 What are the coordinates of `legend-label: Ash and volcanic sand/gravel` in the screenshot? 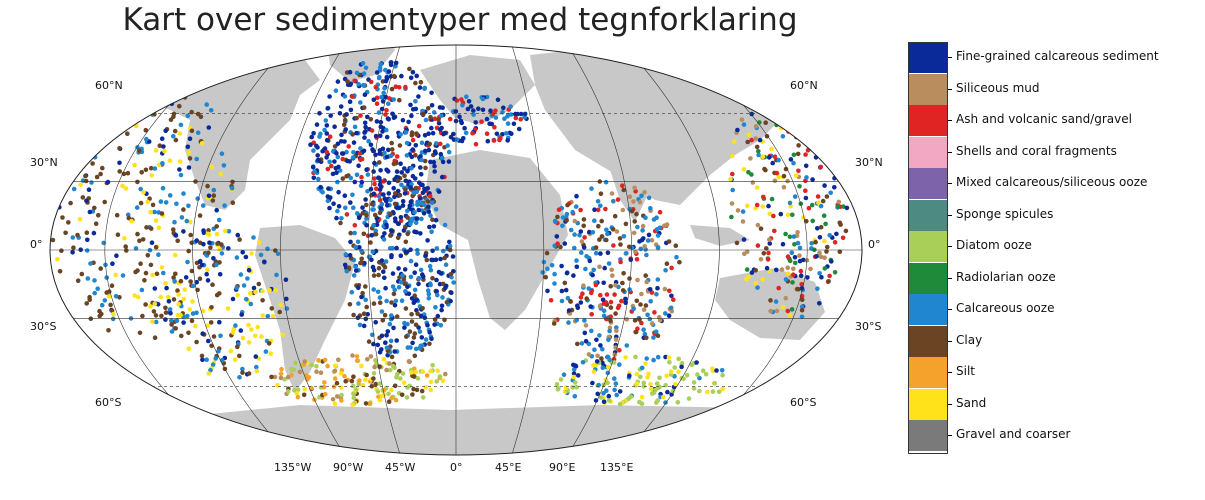 It's located at (1044, 119).